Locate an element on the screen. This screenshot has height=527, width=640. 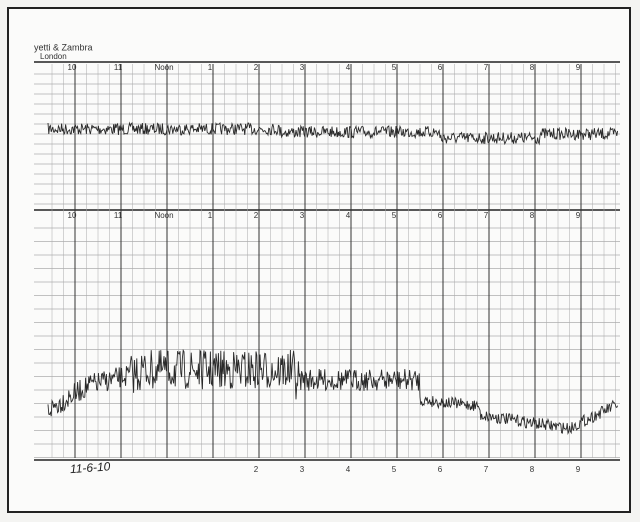
place: London is located at coordinates (53, 56).